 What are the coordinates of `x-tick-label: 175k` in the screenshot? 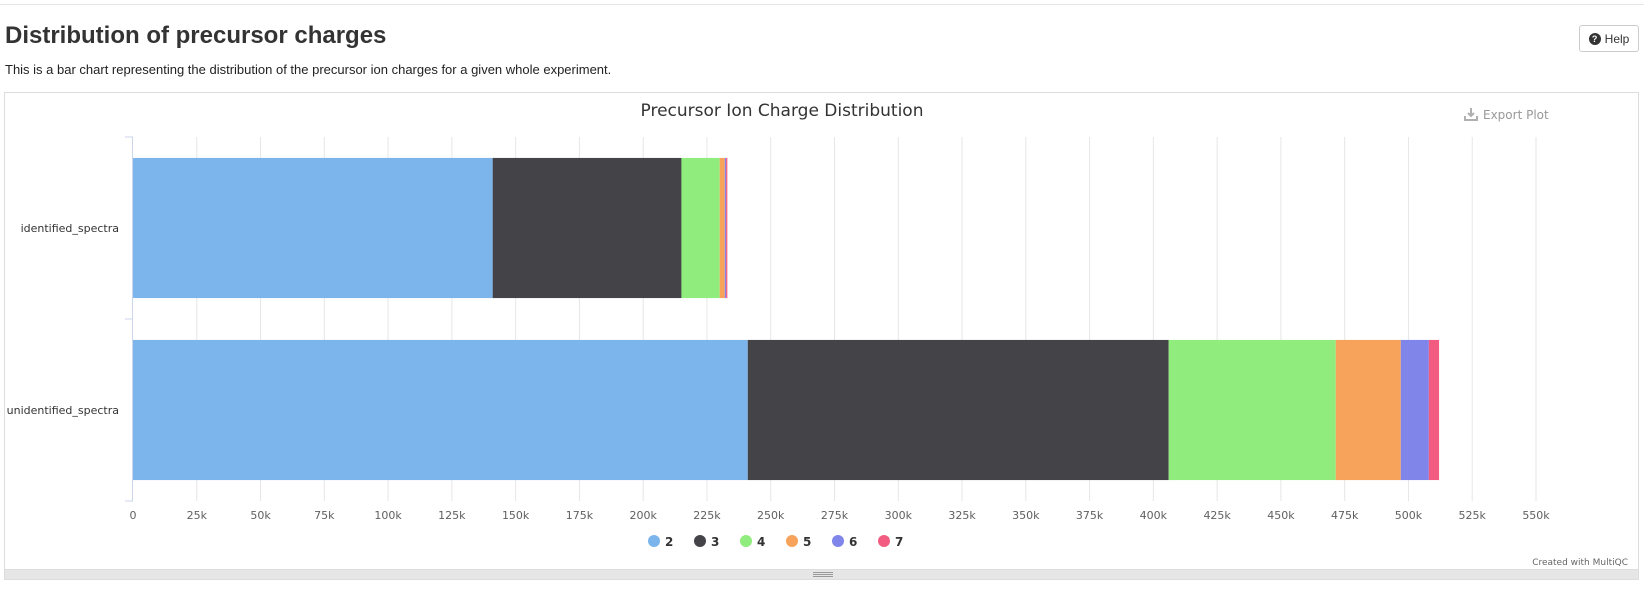 It's located at (580, 515).